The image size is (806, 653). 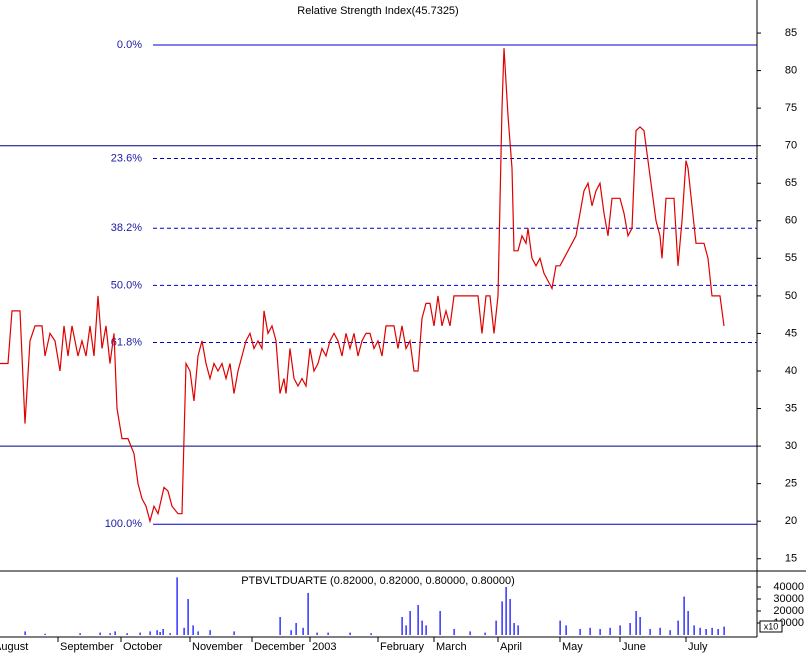 I want to click on y-tick-label: 60, so click(x=791, y=221).